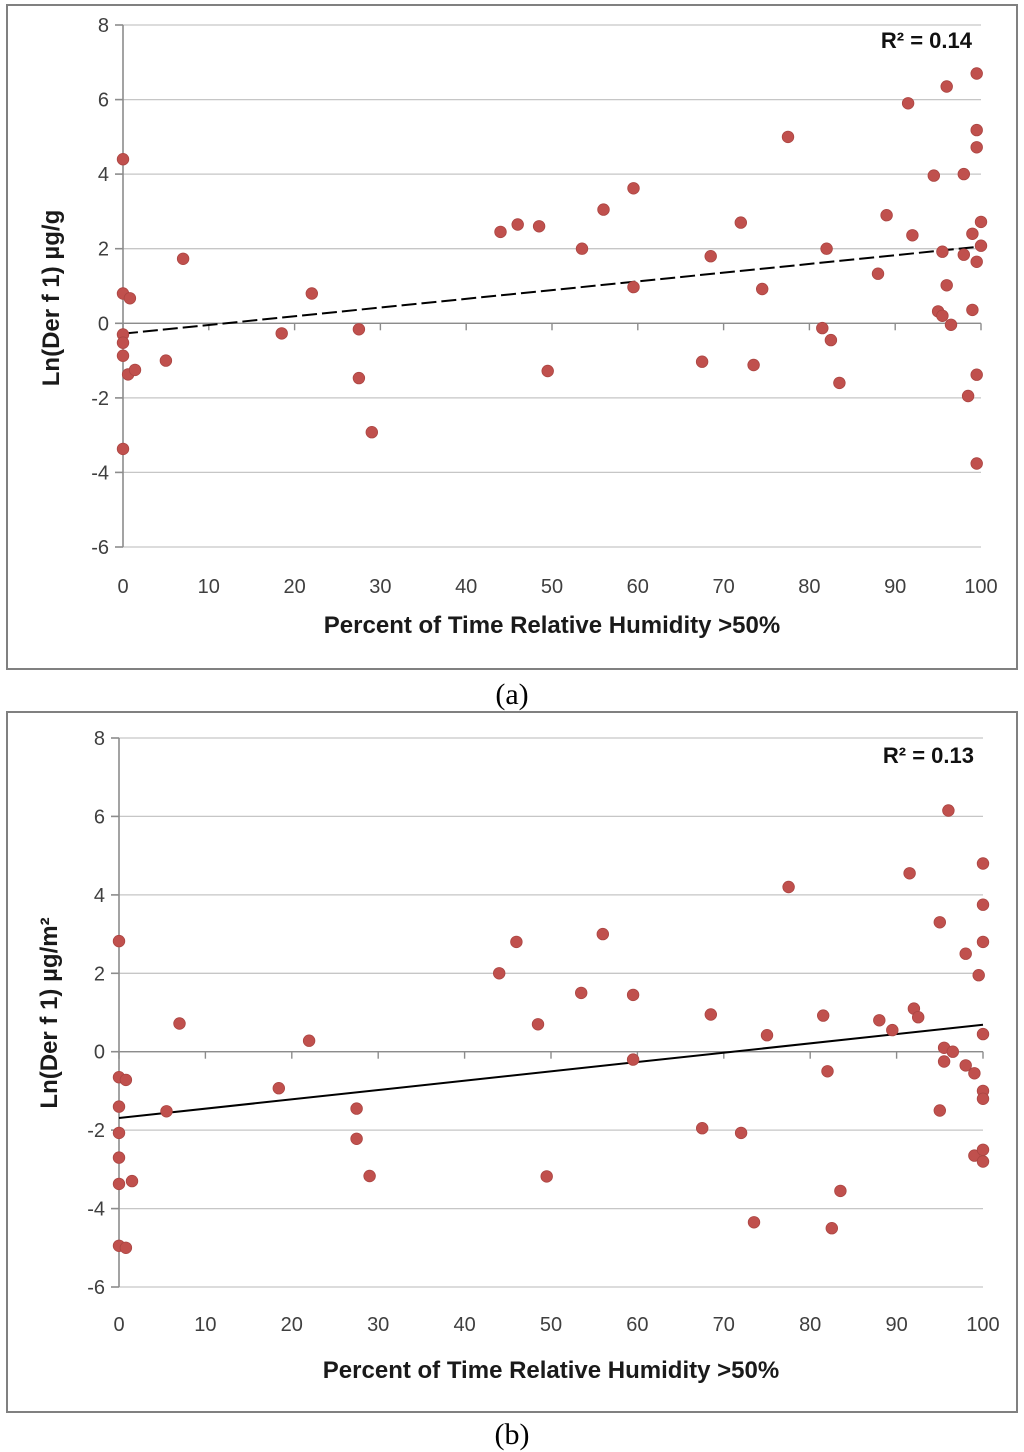 The image size is (1024, 1452). I want to click on x-axis-title-b: Percent of Time Relative Humidity >50%, so click(551, 1370).